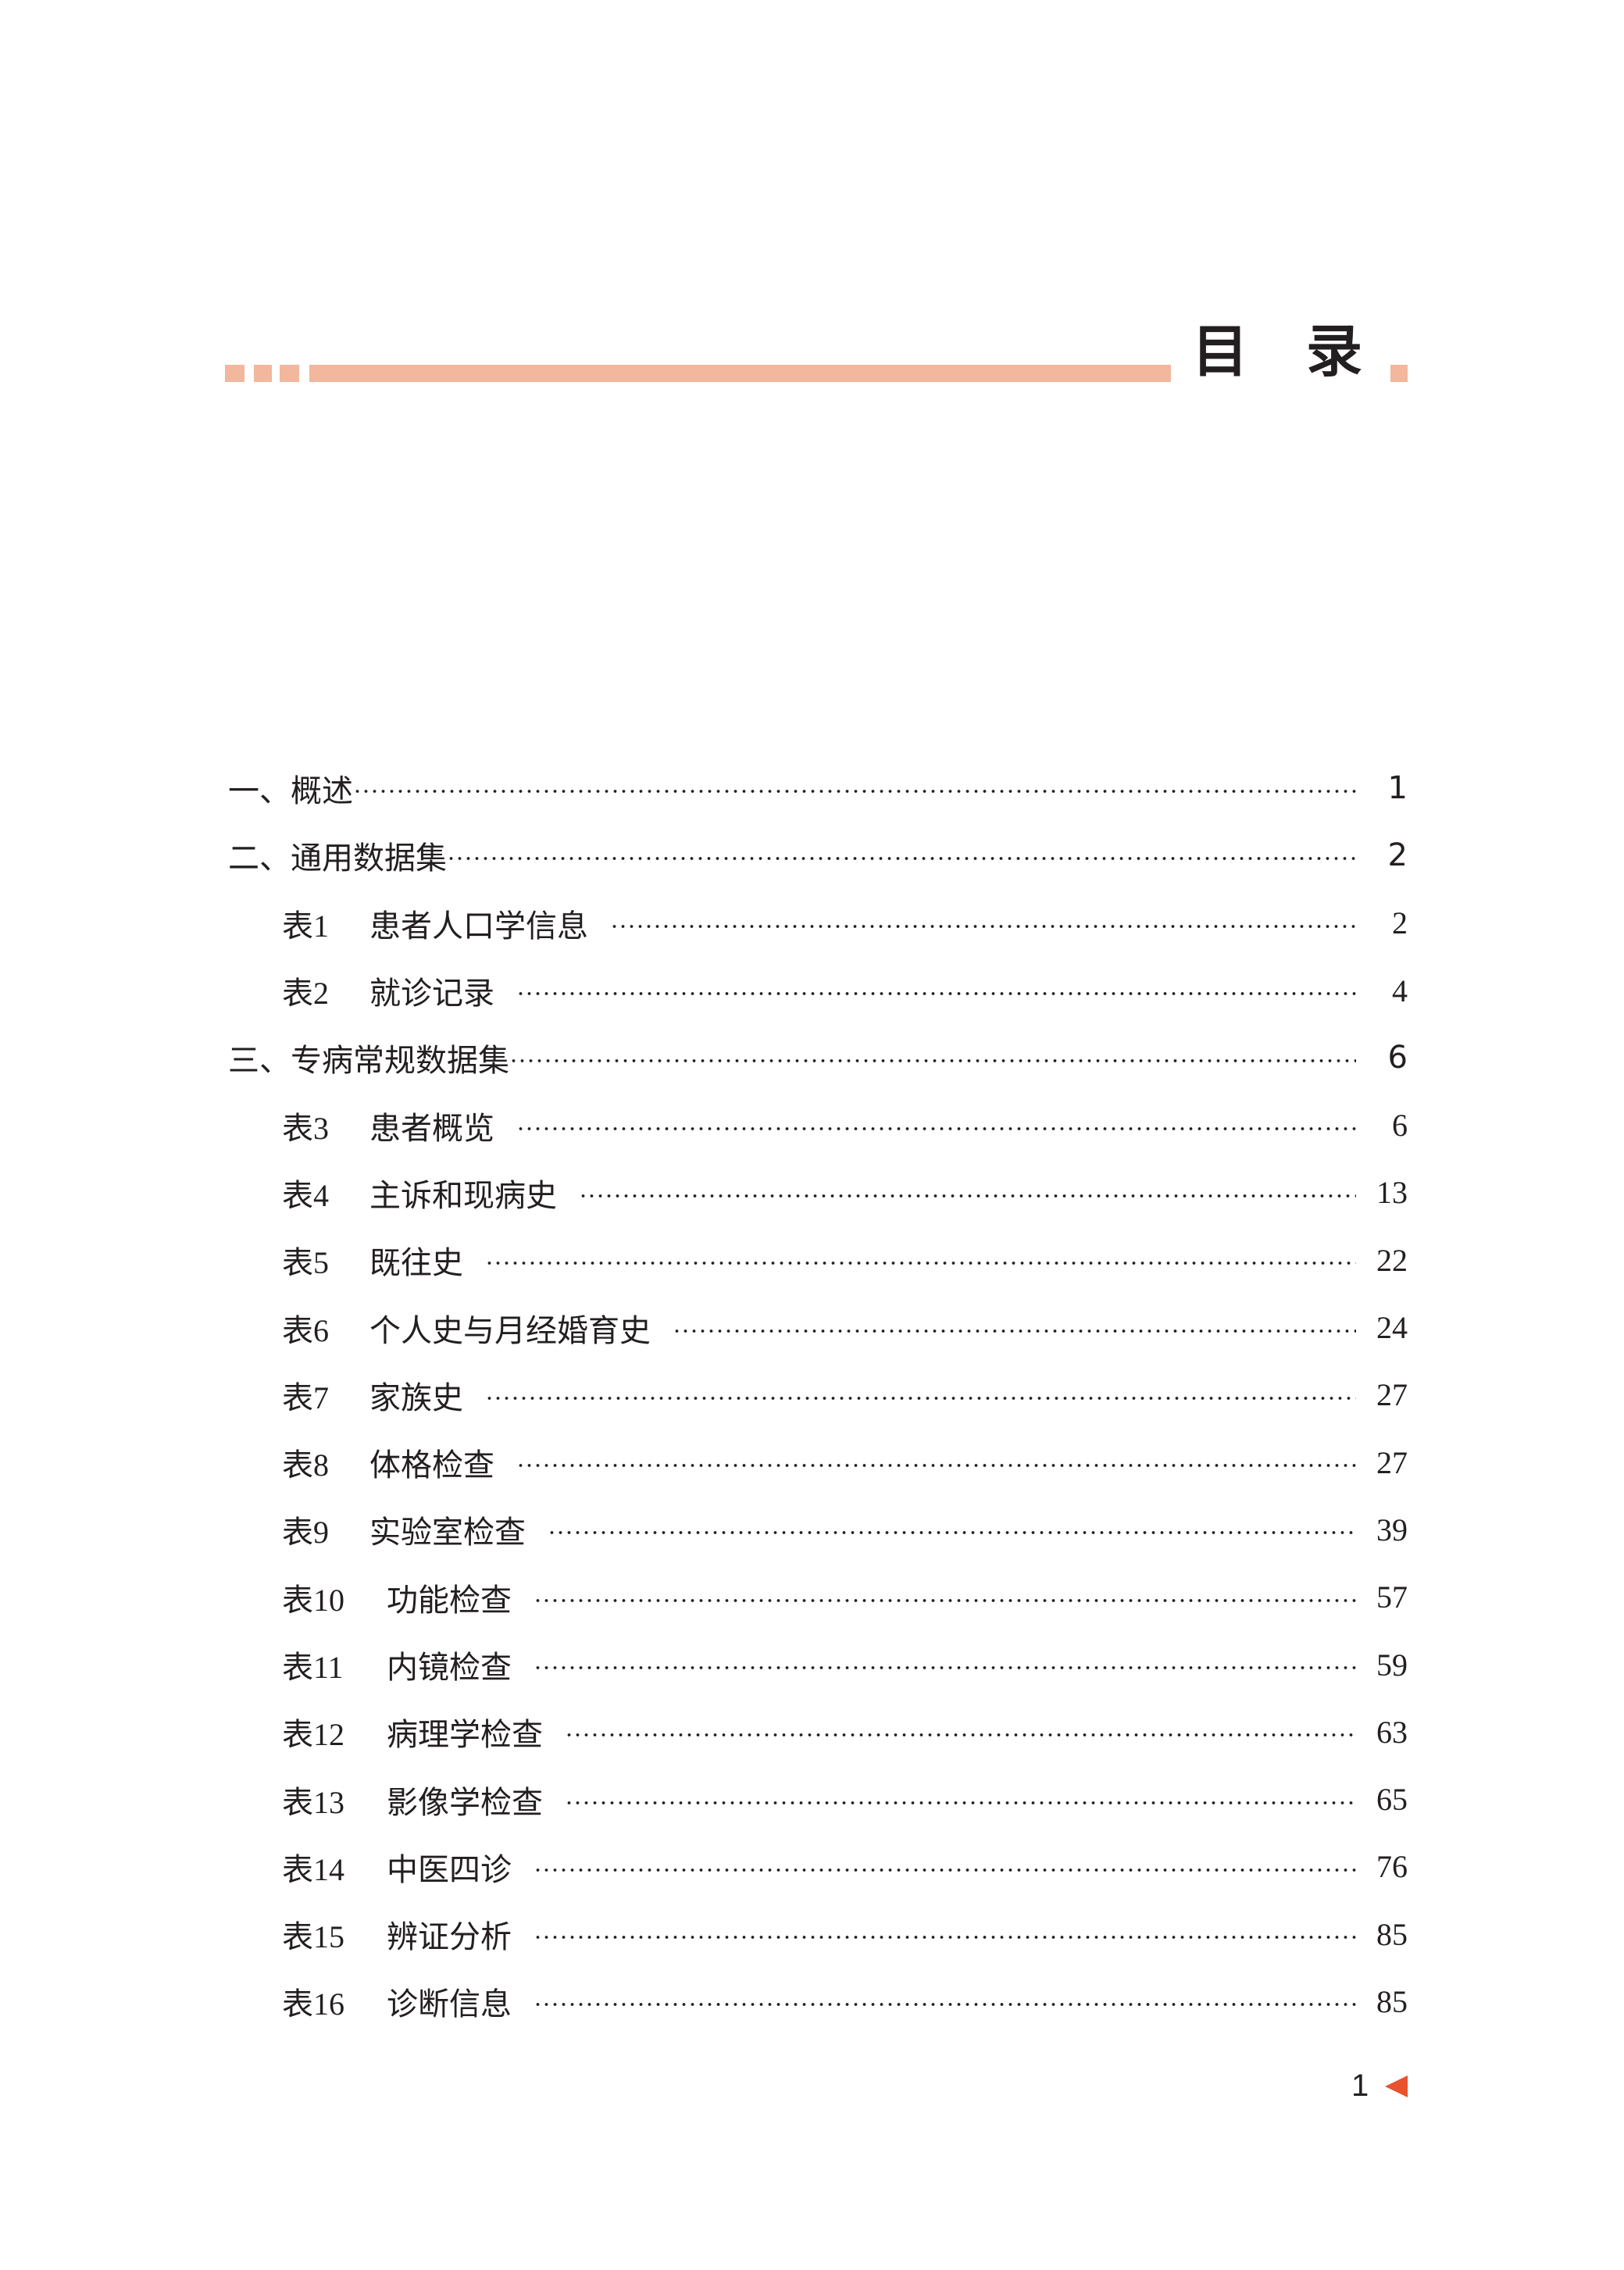  What do you see at coordinates (818, 1799) in the screenshot?
I see `toc-entry: 表13 影像学检查 65` at bounding box center [818, 1799].